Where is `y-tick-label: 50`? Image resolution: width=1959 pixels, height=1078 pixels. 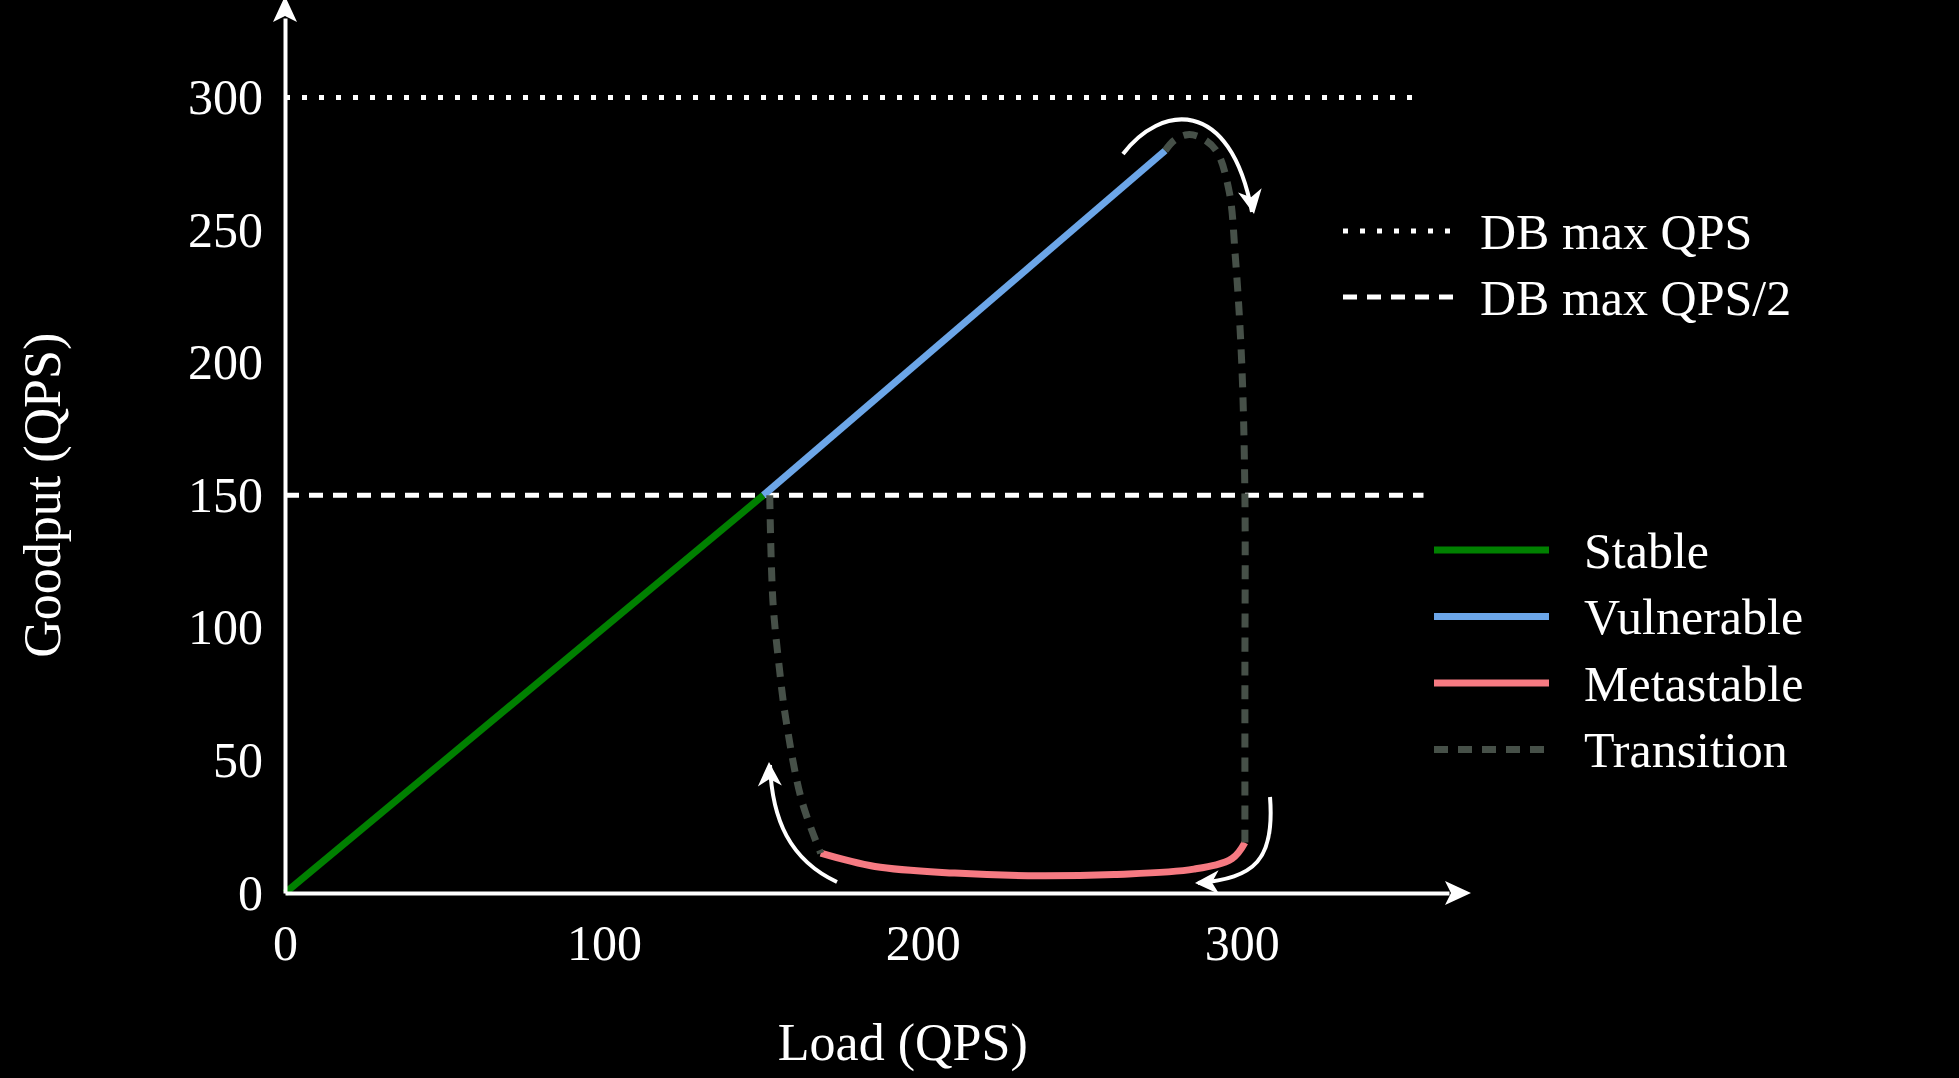
y-tick-label: 50 is located at coordinates (238, 759).